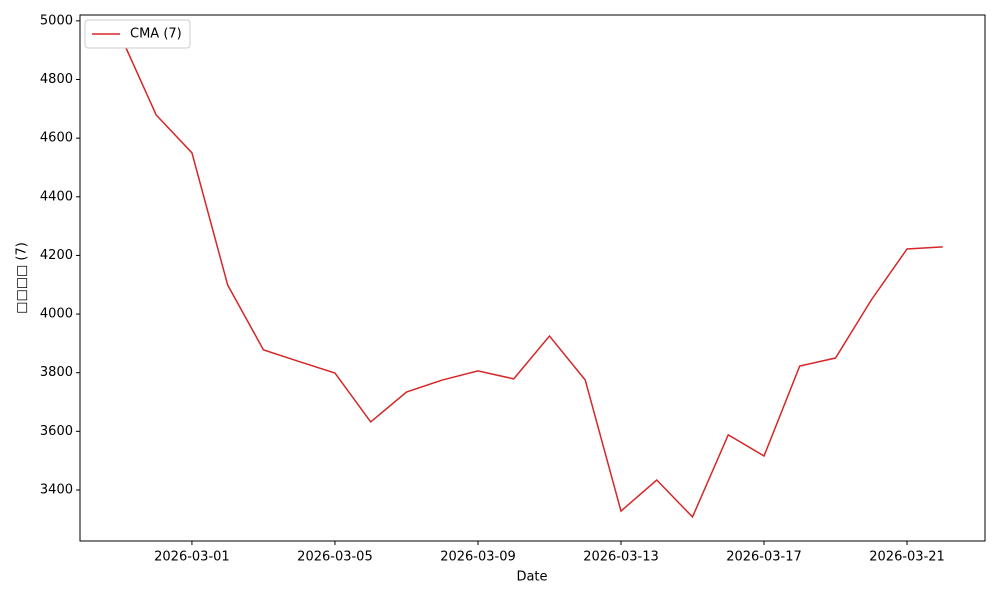  I want to click on y-tick-label: 4000, so click(56, 314).